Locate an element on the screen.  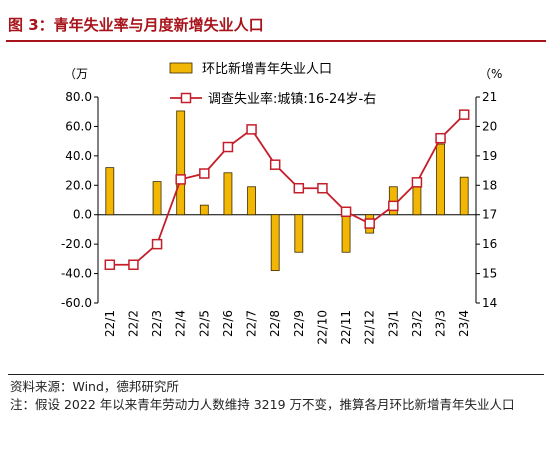
x-tick-label: 22/1 is located at coordinates (110, 323).